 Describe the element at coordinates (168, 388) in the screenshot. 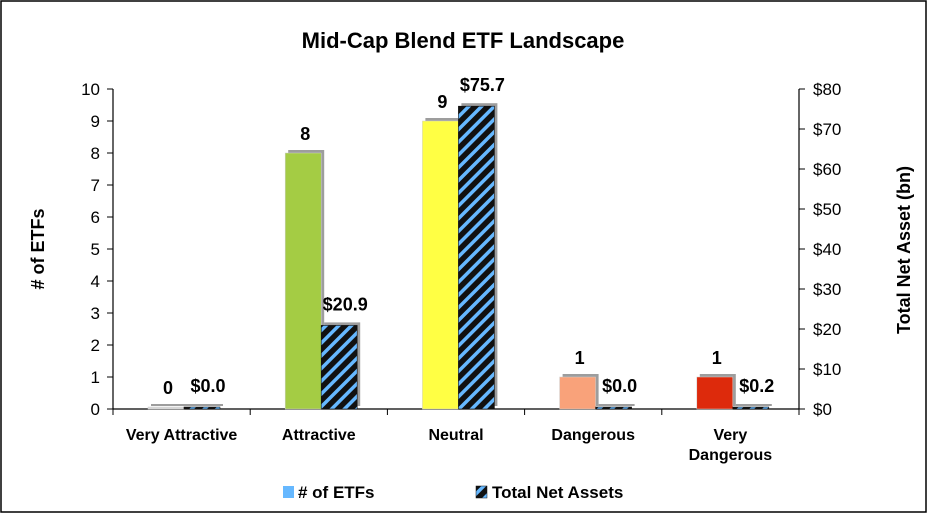

I see `etf-count-data-label: 0` at that location.